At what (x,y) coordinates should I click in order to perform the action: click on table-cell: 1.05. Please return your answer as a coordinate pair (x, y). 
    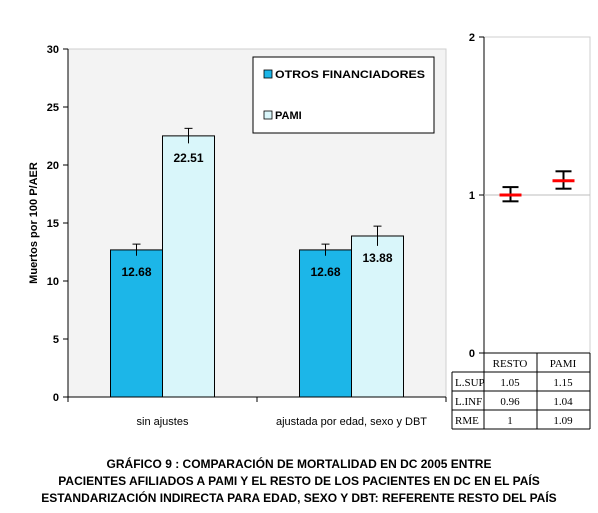
    Looking at the image, I should click on (510, 383).